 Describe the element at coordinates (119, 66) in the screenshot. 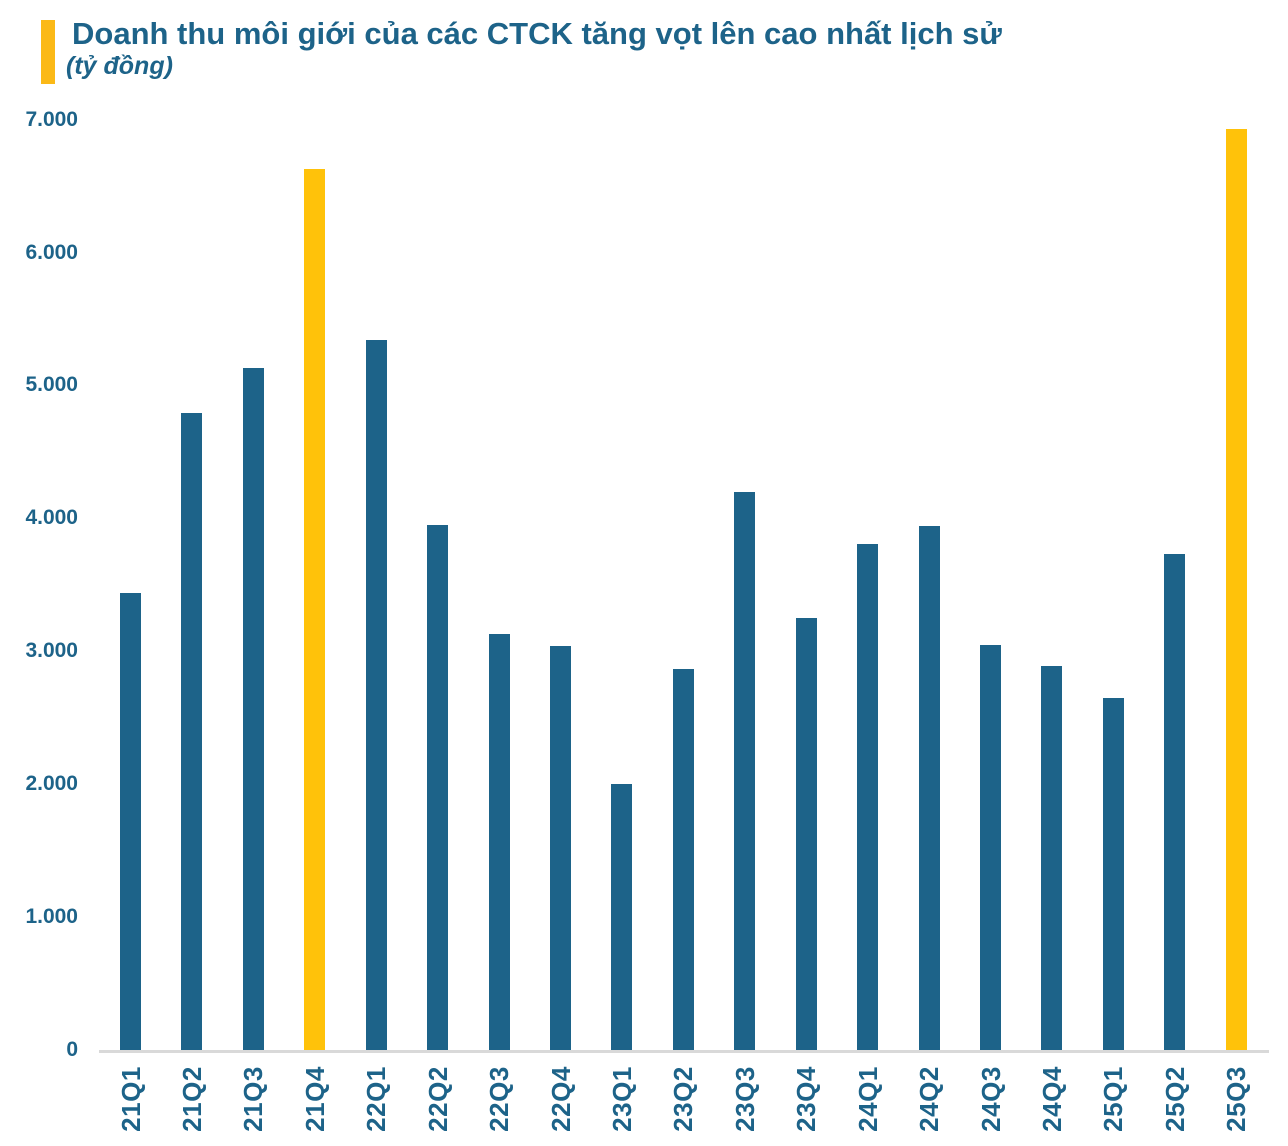

I see `chart-unit-subtitle: (tỷ đồng)` at that location.